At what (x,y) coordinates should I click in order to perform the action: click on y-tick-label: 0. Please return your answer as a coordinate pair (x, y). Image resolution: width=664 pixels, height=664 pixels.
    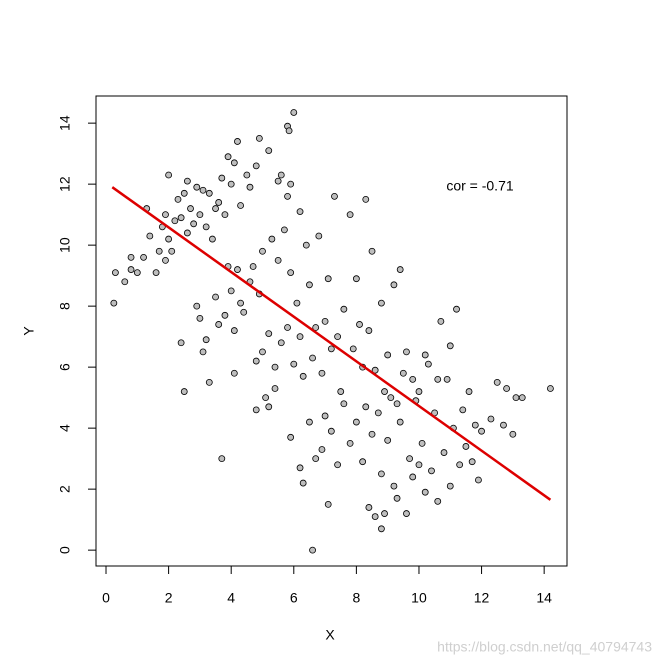
    Looking at the image, I should click on (65, 550).